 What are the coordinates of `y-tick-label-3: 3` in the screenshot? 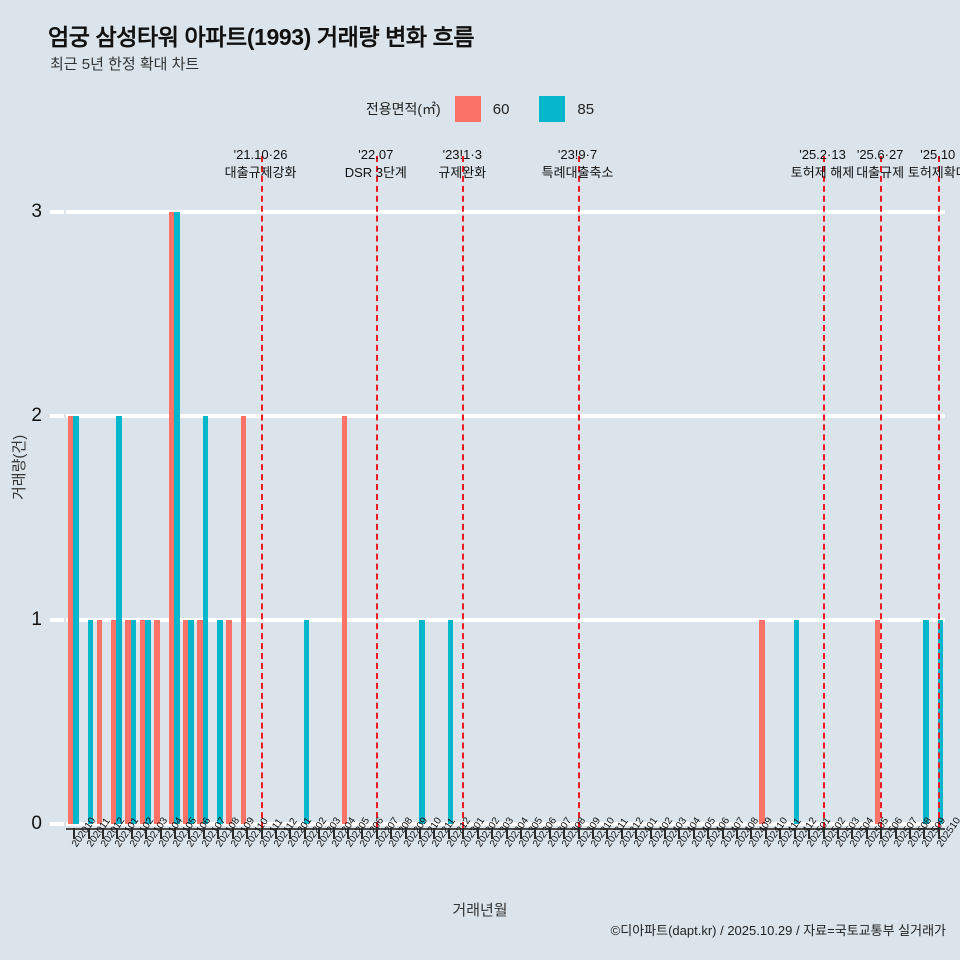 It's located at (36, 211).